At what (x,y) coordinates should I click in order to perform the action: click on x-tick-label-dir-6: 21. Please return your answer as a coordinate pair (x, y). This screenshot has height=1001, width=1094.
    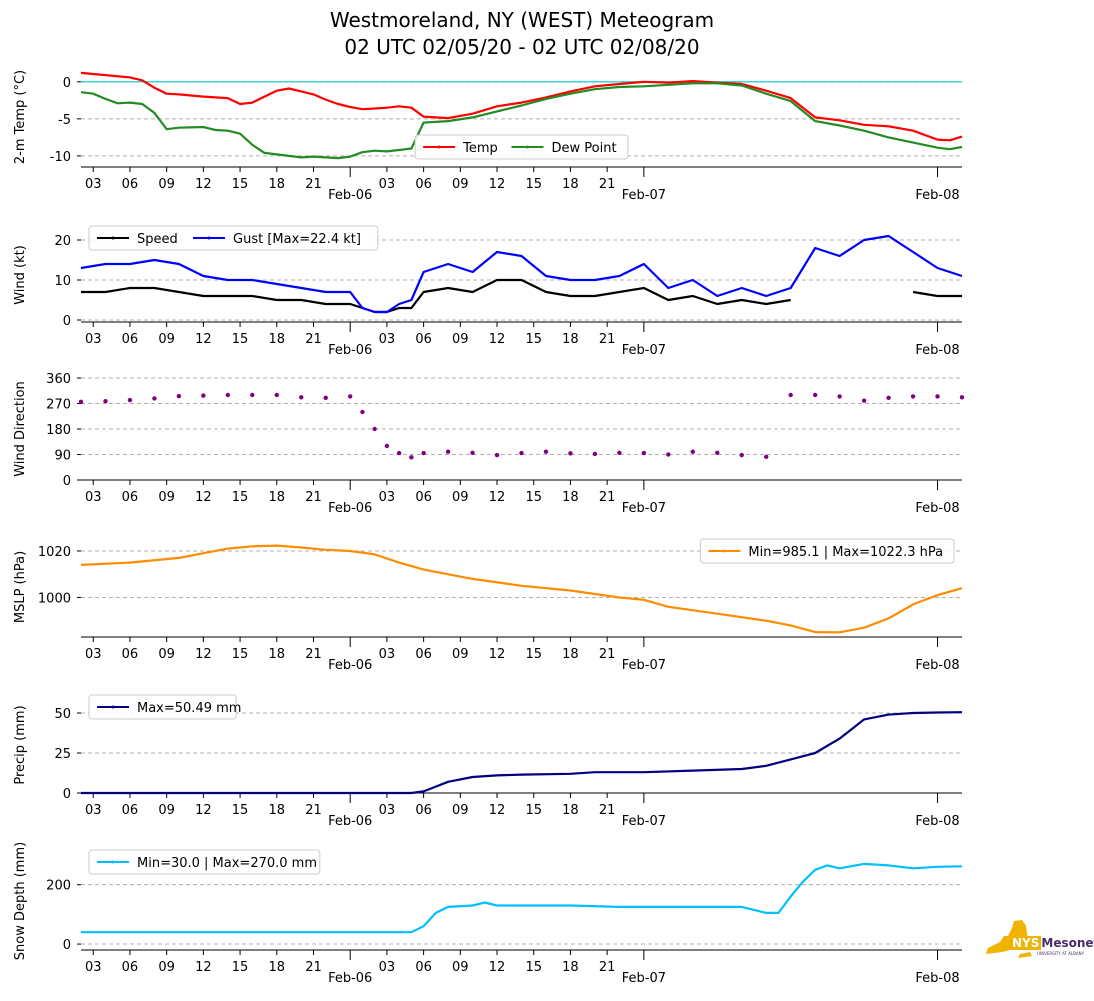
    Looking at the image, I should click on (313, 497).